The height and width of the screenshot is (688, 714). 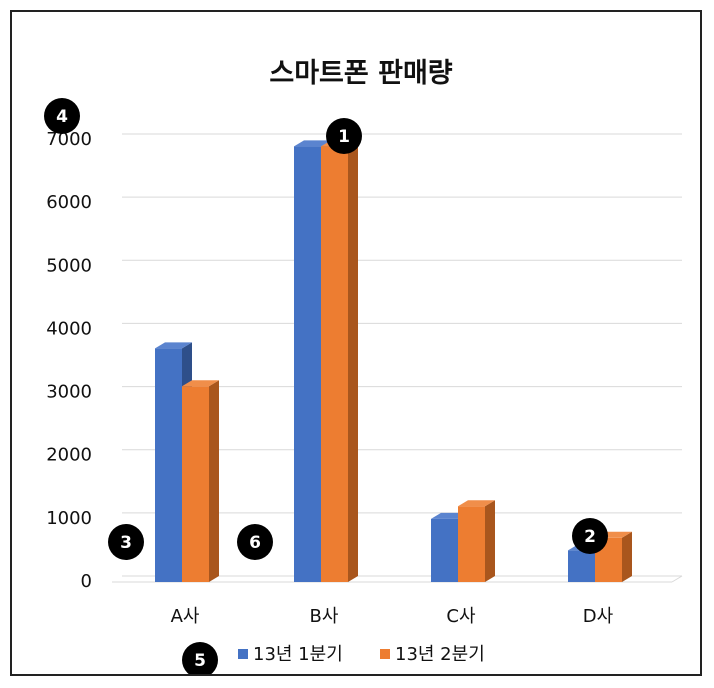 What do you see at coordinates (361, 654) in the screenshot?
I see `legend: 13년 1분기 13년 2분기` at bounding box center [361, 654].